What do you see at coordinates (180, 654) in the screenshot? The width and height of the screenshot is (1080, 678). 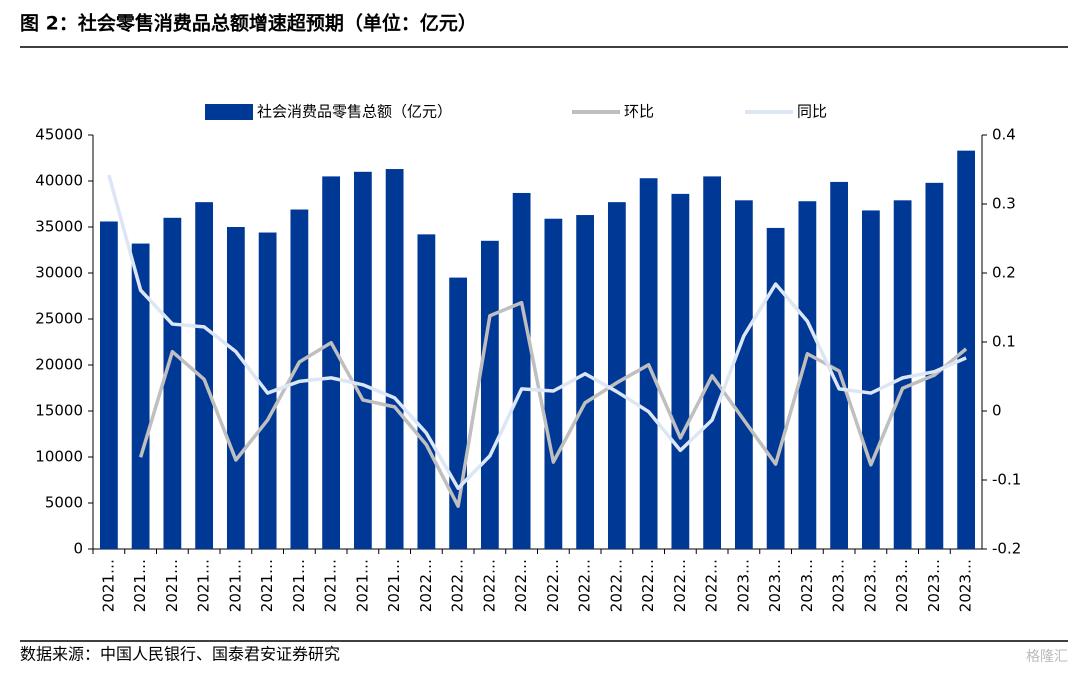 I see `source: 数据来源：中国人民银行、国泰君安证券研究` at bounding box center [180, 654].